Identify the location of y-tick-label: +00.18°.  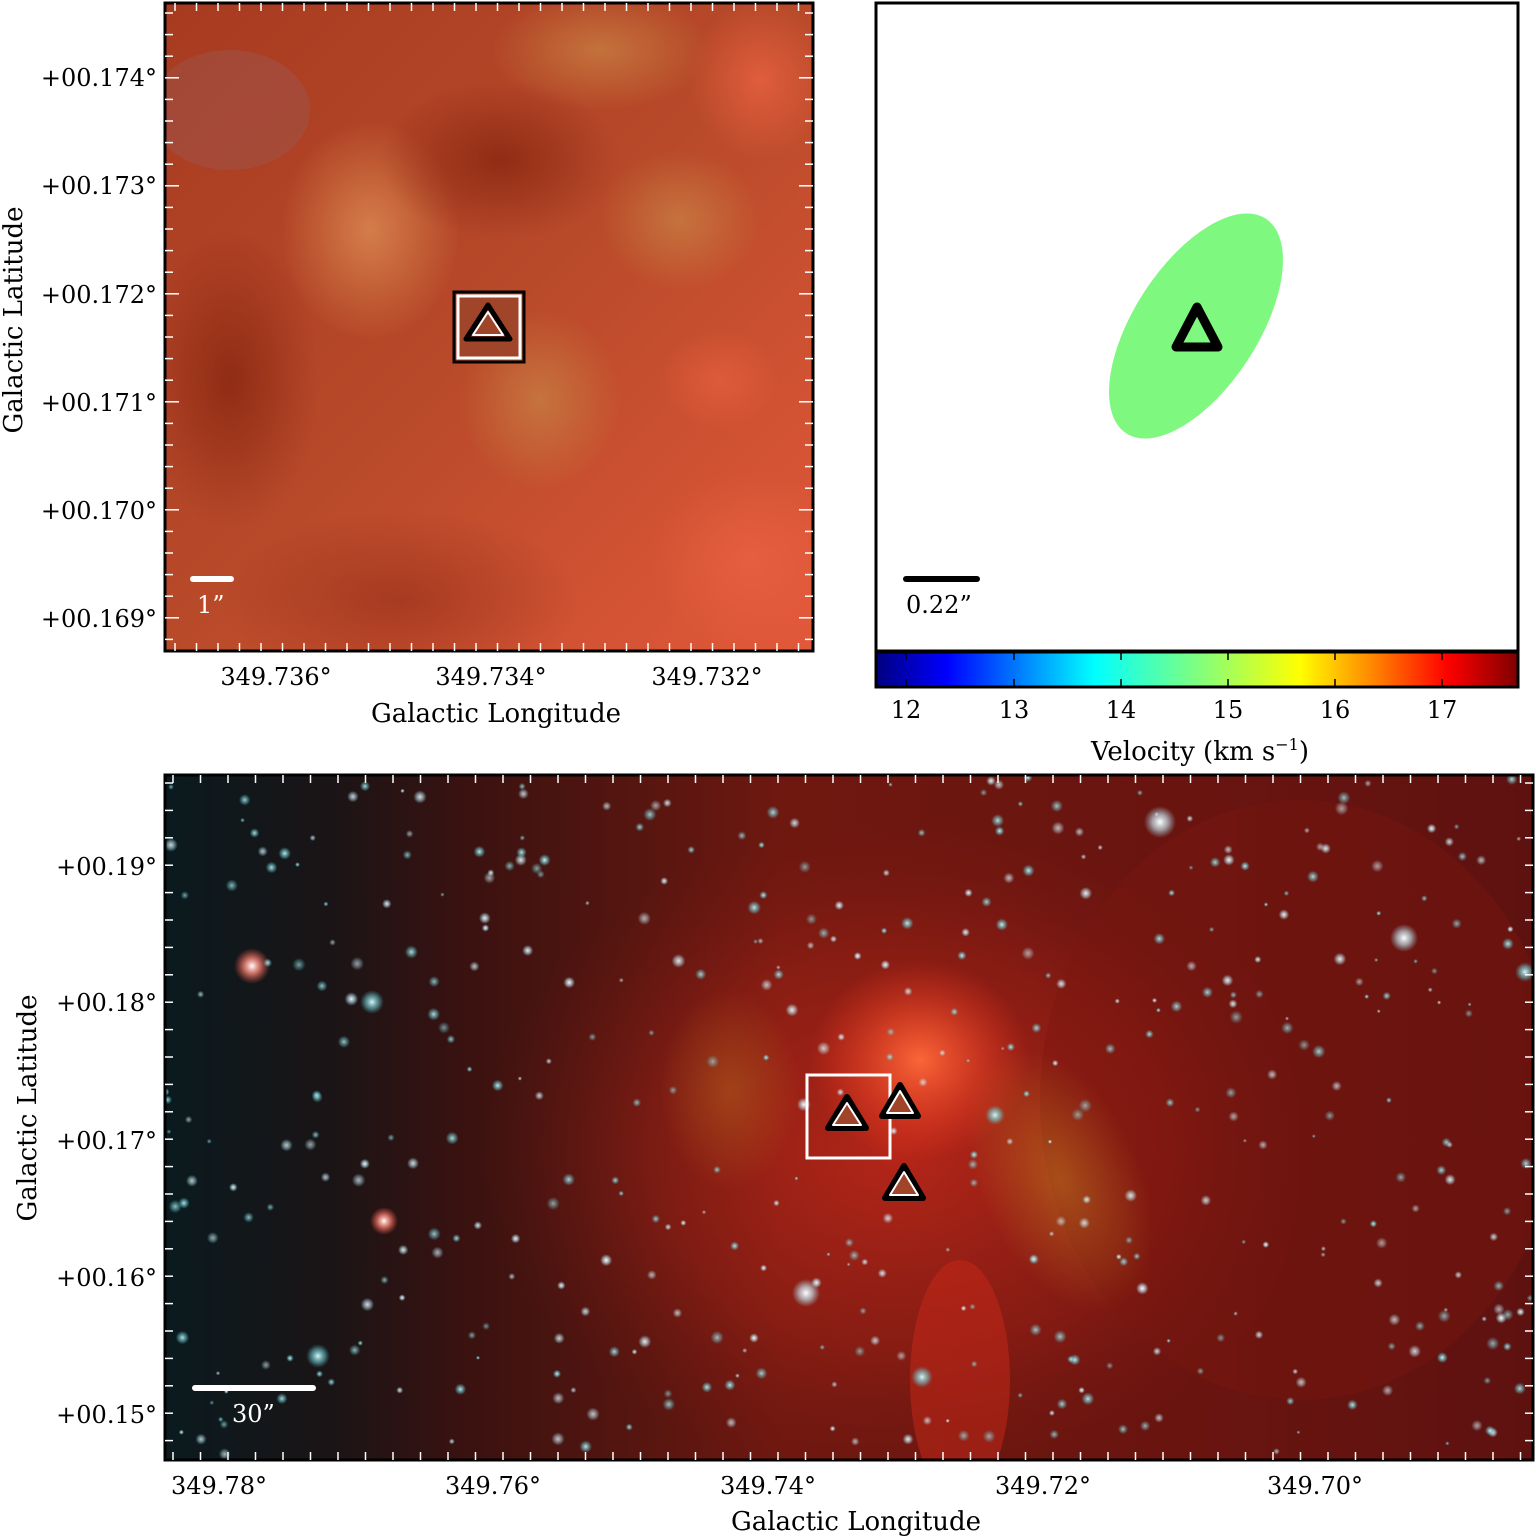
(106, 1003).